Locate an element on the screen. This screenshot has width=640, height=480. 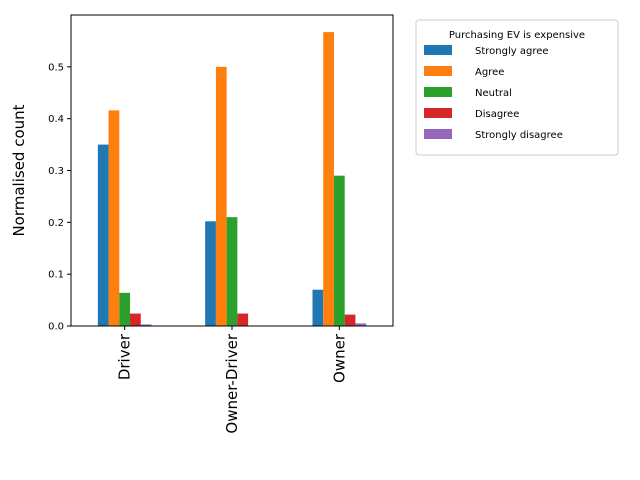
bar-strongly-disagree-driver is located at coordinates (146, 325).